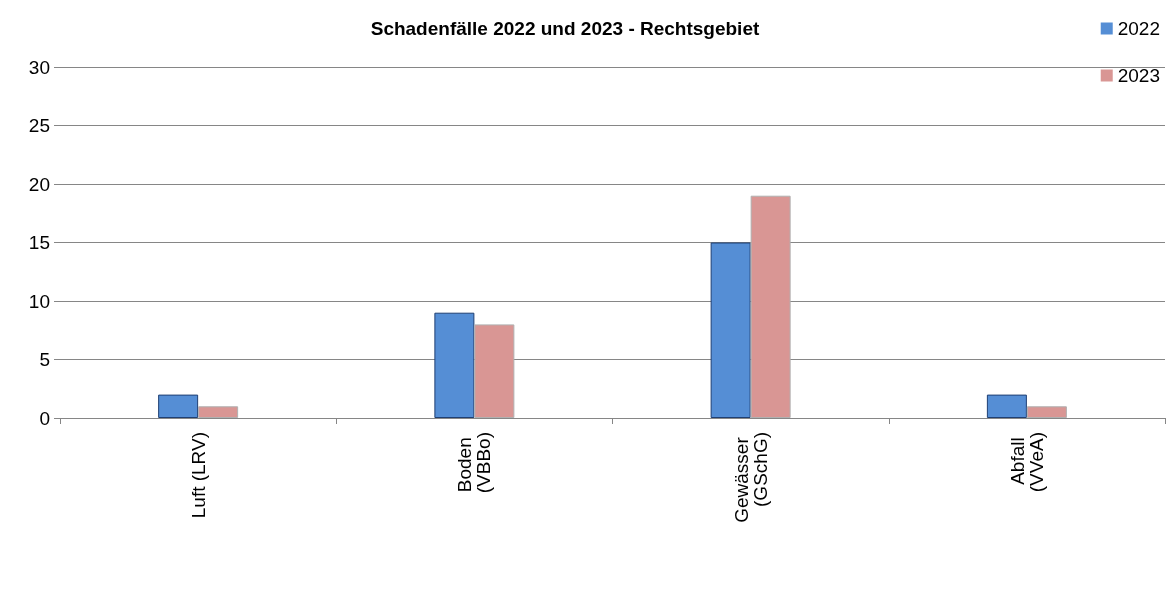  What do you see at coordinates (1026, 462) in the screenshot?
I see `x-tick-label: Abfall (VVeA)` at bounding box center [1026, 462].